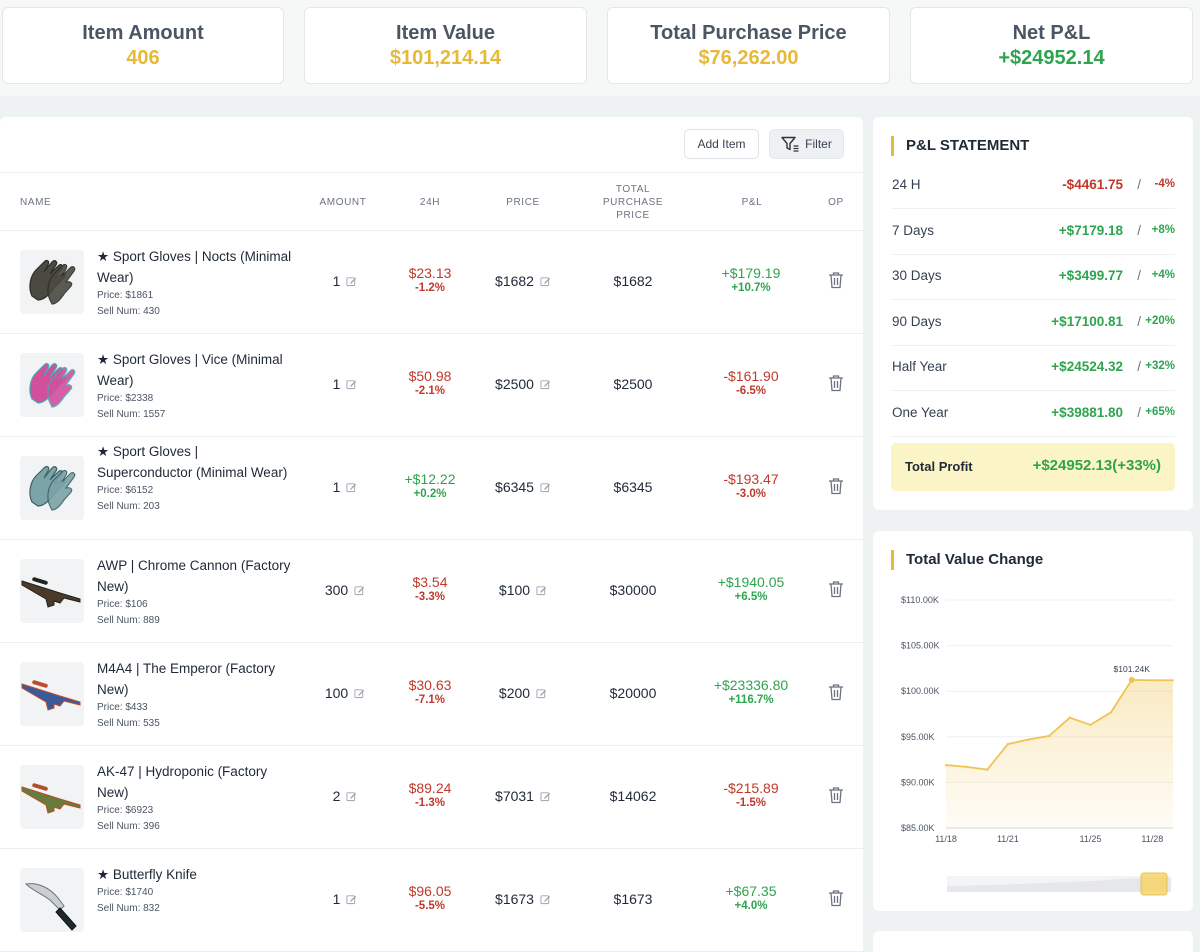 The width and height of the screenshot is (1200, 952). I want to click on pl-row: 30 Days +$3499.77 / +4%, so click(1033, 277).